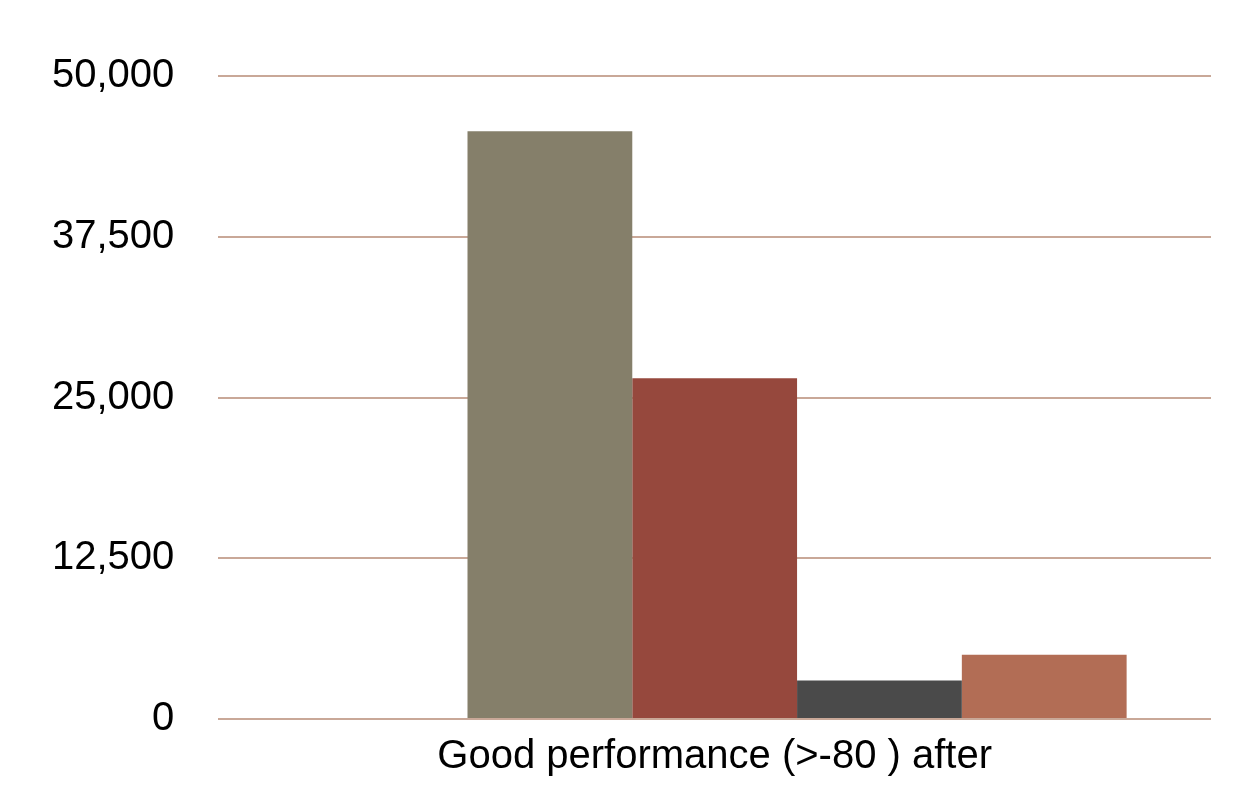 This screenshot has height=803, width=1233. I want to click on y-tick-label: 25,000, so click(113, 394).